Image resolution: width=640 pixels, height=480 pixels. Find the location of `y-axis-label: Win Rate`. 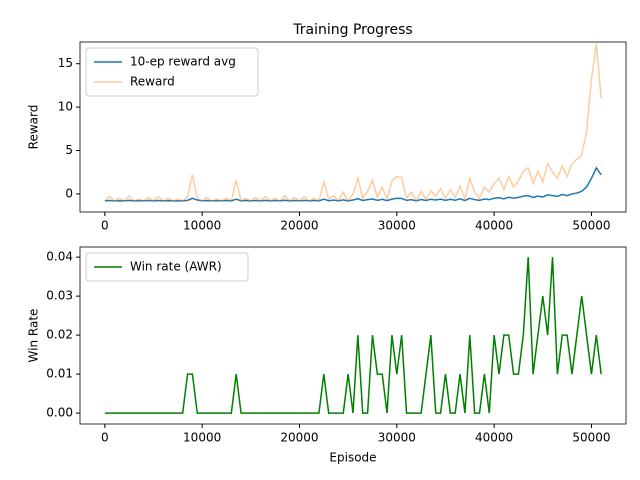

y-axis-label: Win Rate is located at coordinates (34, 336).